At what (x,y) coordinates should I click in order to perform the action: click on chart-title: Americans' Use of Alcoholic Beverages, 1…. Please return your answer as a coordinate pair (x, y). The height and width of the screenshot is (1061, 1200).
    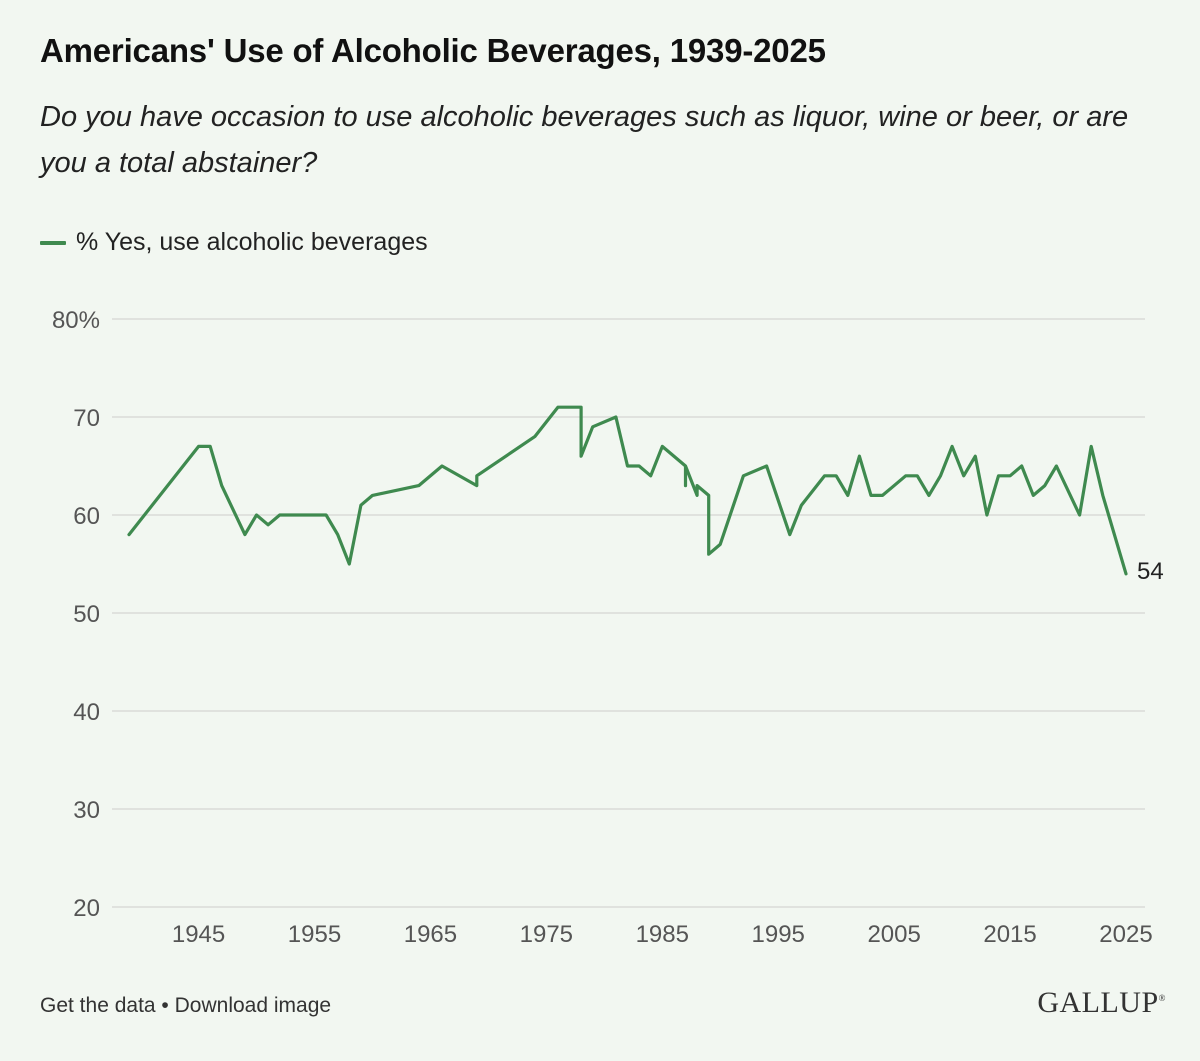
    Looking at the image, I should click on (433, 50).